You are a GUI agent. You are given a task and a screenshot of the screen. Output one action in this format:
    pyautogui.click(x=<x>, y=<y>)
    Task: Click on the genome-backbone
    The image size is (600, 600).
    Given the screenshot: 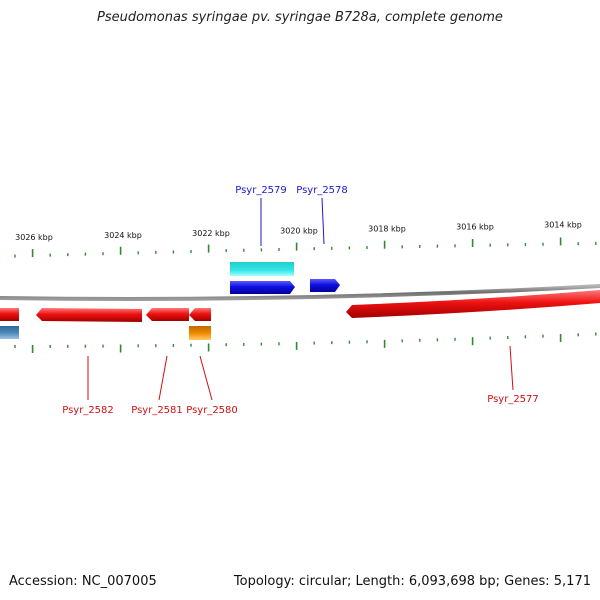 What is the action you would take?
    pyautogui.click(x=300, y=292)
    